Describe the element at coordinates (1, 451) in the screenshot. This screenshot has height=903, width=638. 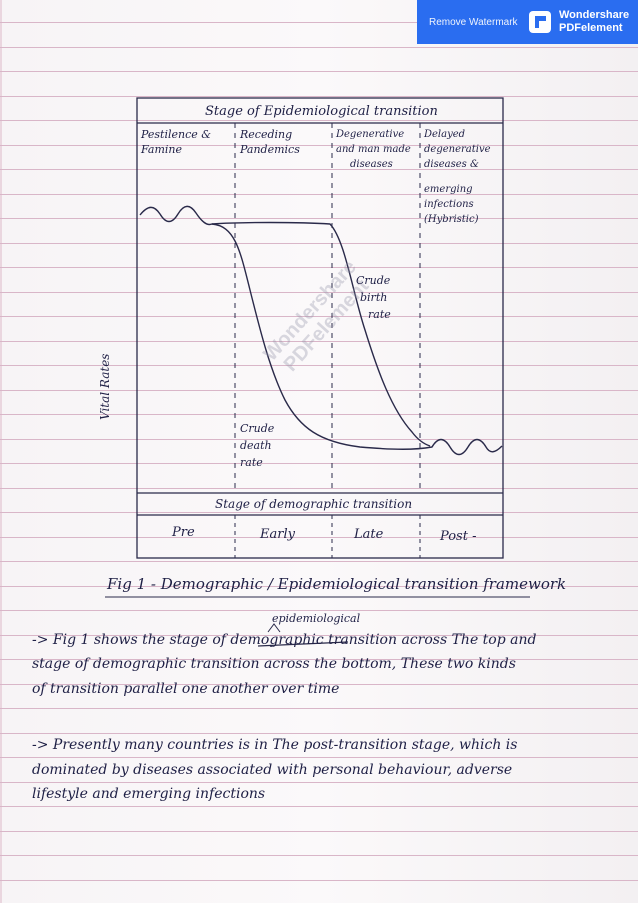
I see `page-margin-line` at that location.